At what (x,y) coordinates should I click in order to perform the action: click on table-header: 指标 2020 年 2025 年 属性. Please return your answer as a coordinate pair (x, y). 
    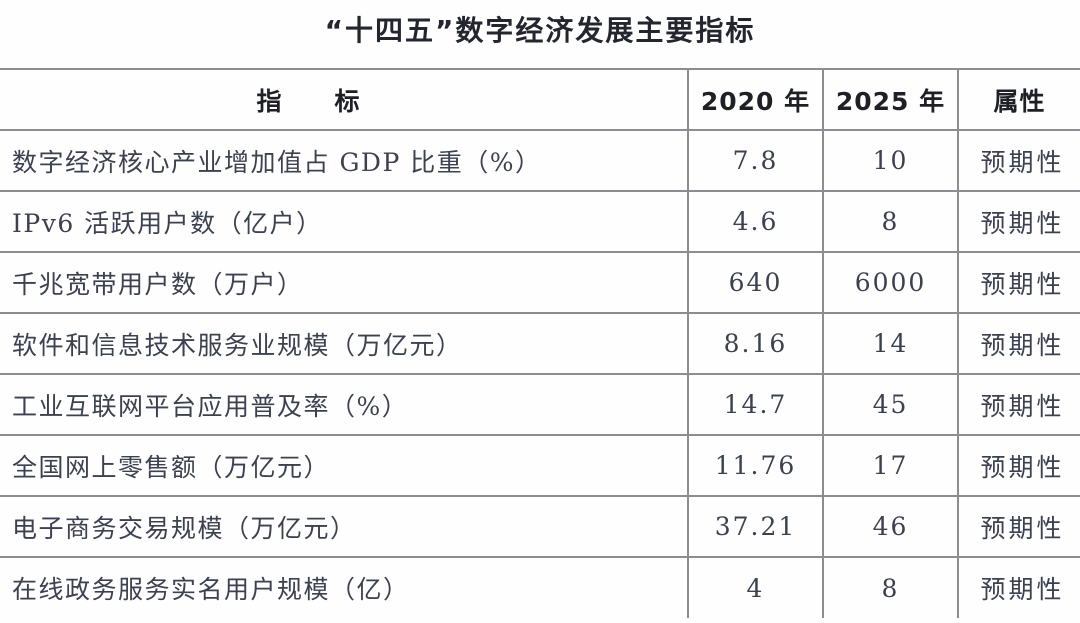
    Looking at the image, I should click on (540, 99).